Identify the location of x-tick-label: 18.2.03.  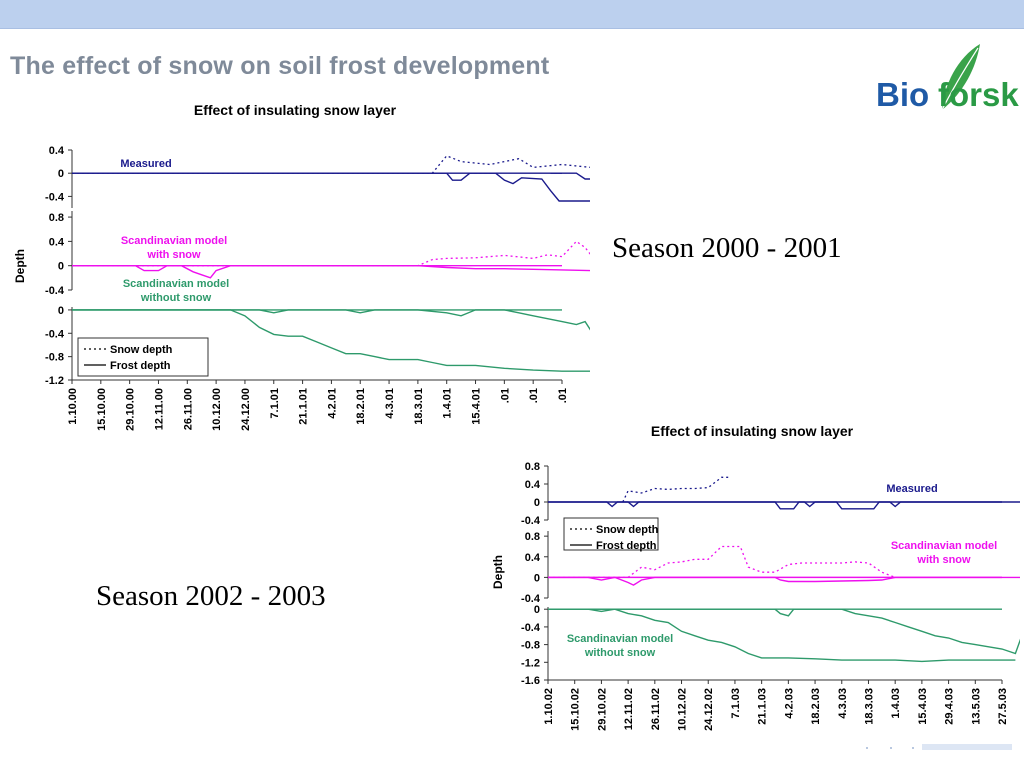
(816, 706).